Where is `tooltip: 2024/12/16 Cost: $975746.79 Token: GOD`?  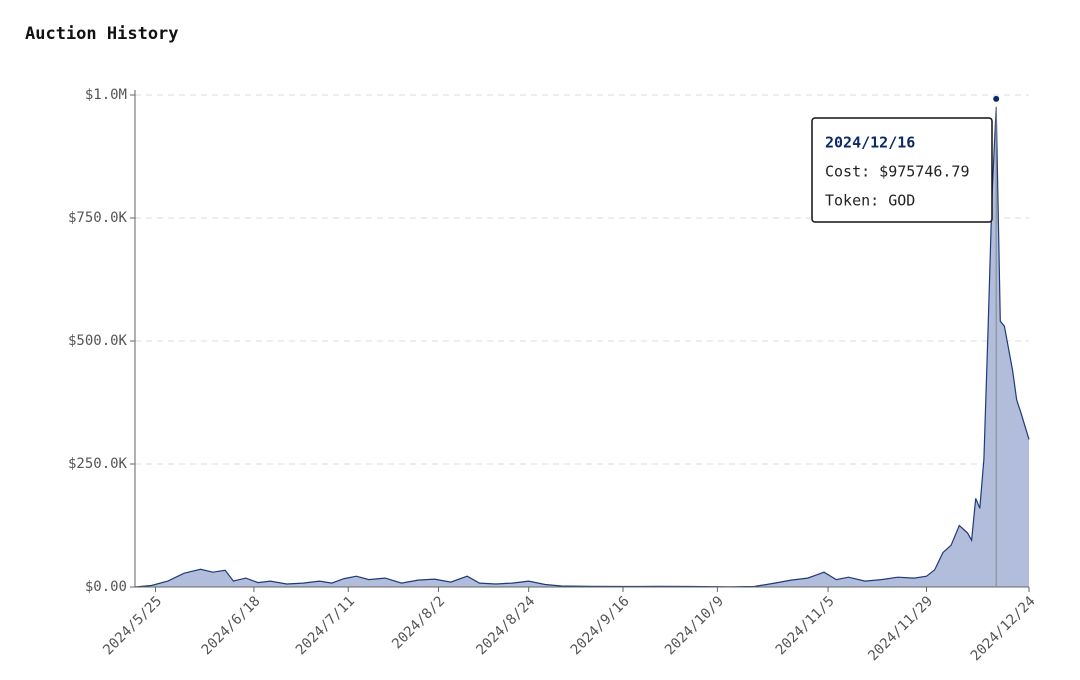
tooltip: 2024/12/16 Cost: $975746.79 Token: GOD is located at coordinates (902, 170).